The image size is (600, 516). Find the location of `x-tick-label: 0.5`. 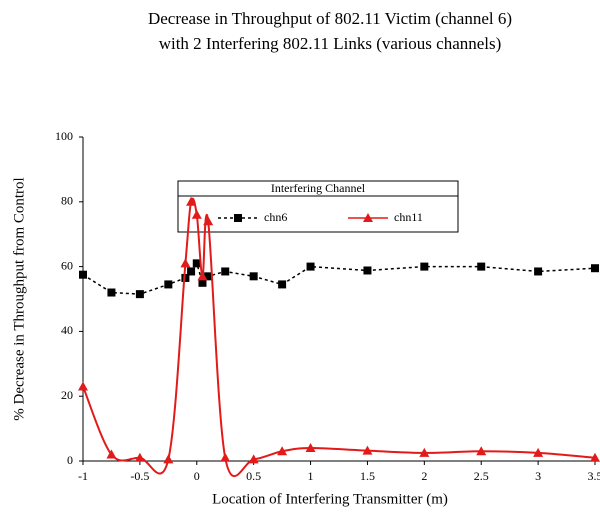

x-tick-label: 0.5 is located at coordinates (253, 476).